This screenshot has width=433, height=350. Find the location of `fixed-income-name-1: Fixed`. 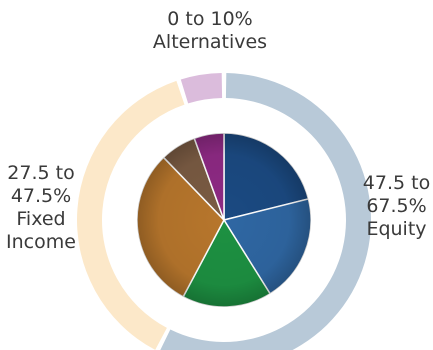

fixed-income-name-1: Fixed is located at coordinates (41, 219).